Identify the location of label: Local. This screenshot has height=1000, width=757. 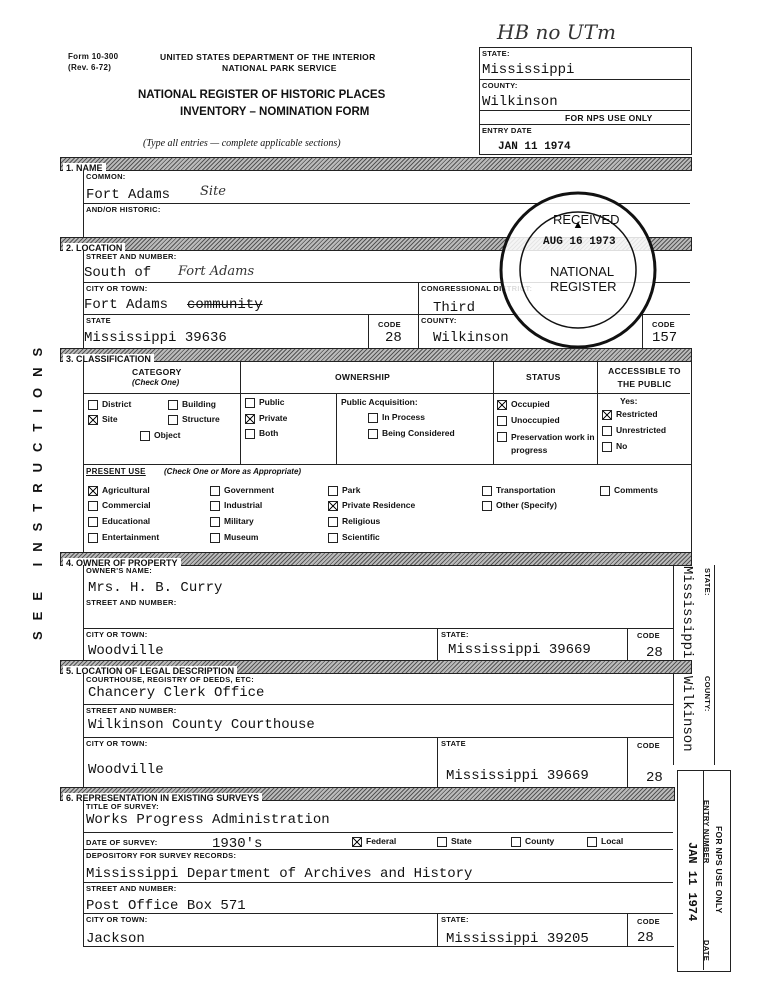
(612, 841).